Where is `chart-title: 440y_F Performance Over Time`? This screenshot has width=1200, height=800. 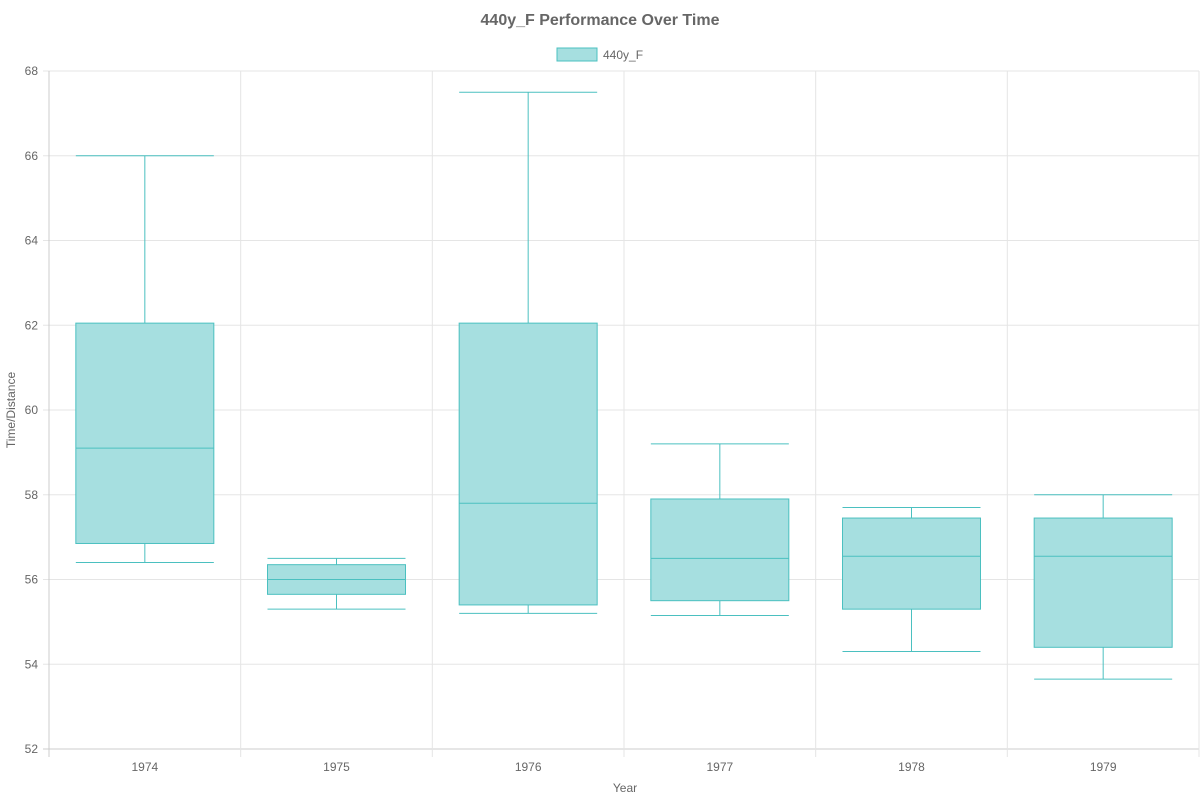
chart-title: 440y_F Performance Over Time is located at coordinates (600, 20).